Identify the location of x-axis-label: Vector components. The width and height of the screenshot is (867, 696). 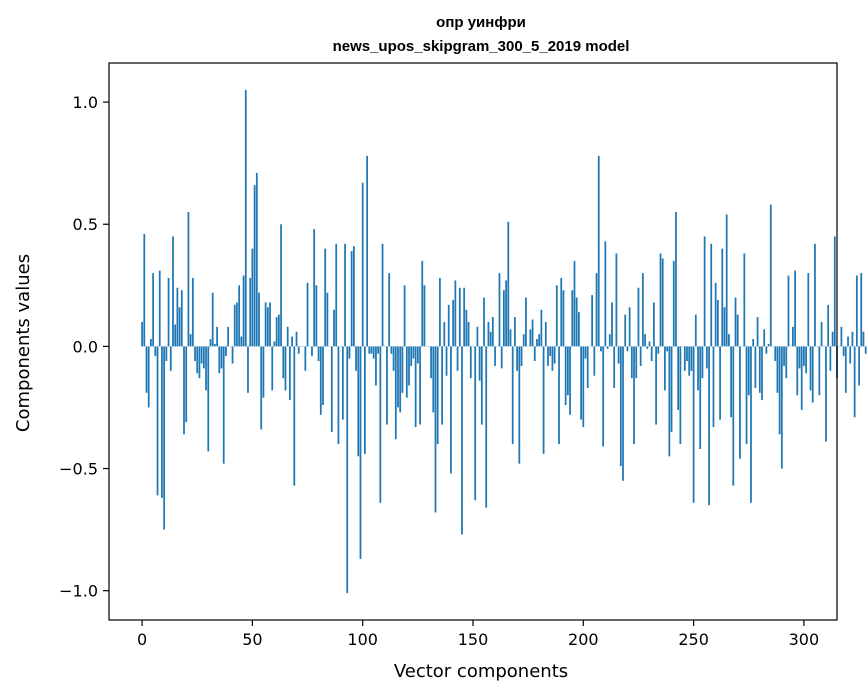
(481, 671).